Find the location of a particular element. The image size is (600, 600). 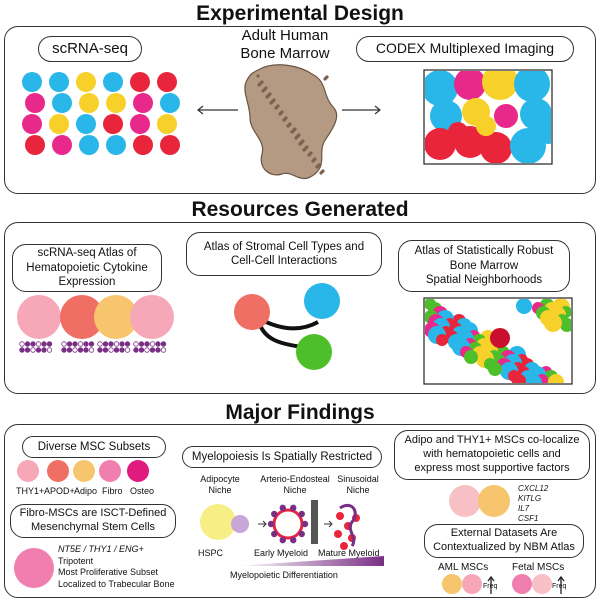

neighborhood-atlas-line2: Bone Marrow is located at coordinates (484, 265).